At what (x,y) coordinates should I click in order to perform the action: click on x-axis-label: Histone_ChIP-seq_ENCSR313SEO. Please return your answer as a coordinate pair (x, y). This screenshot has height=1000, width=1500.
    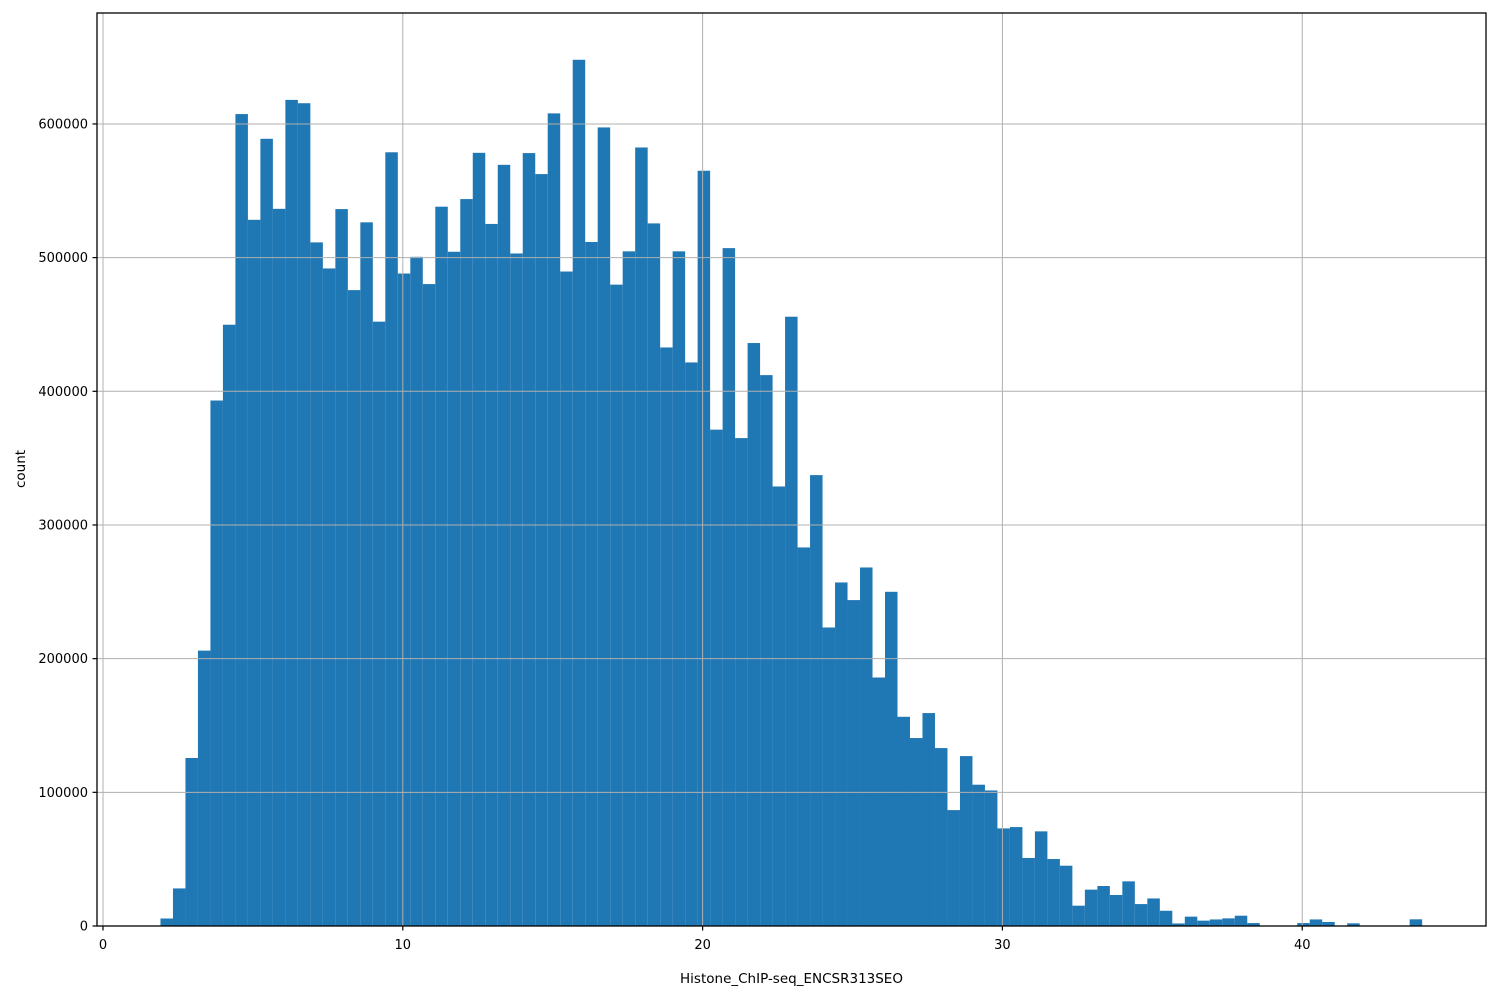
    Looking at the image, I should click on (791, 979).